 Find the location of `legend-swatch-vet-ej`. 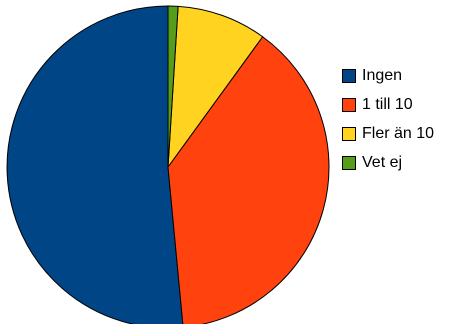

legend-swatch-vet-ej is located at coordinates (349, 163).